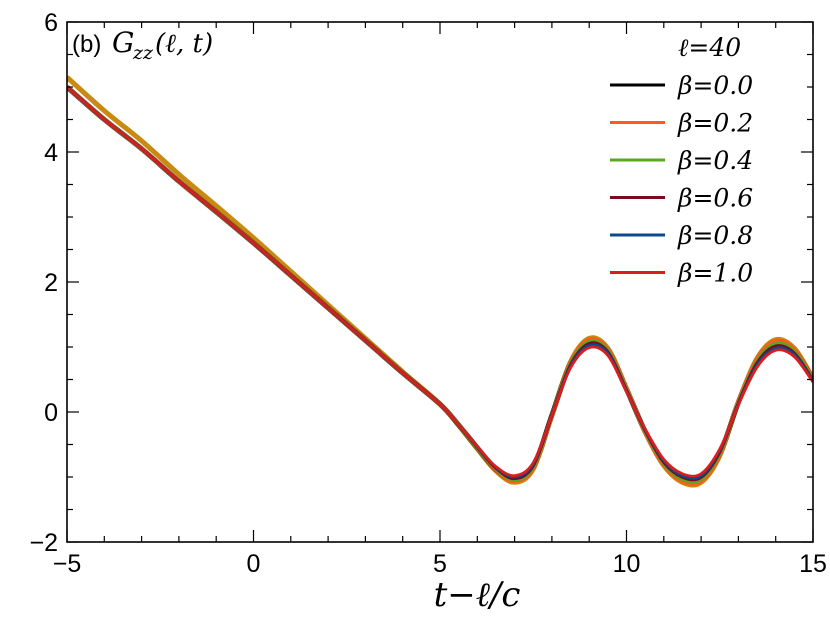 The image size is (830, 623). What do you see at coordinates (43, 543) in the screenshot?
I see `y-tick-label: −2` at bounding box center [43, 543].